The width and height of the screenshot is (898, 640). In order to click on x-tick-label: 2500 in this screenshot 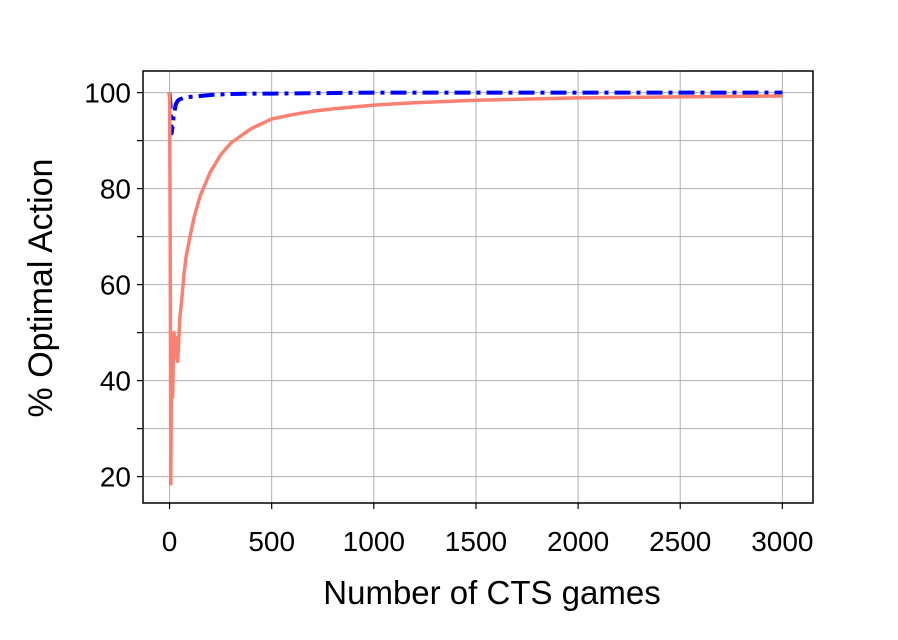, I will do `click(680, 541)`.